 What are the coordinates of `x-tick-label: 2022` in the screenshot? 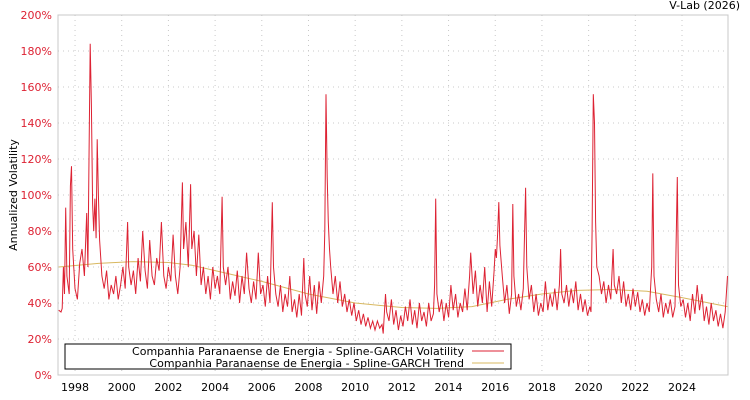 It's located at (635, 387).